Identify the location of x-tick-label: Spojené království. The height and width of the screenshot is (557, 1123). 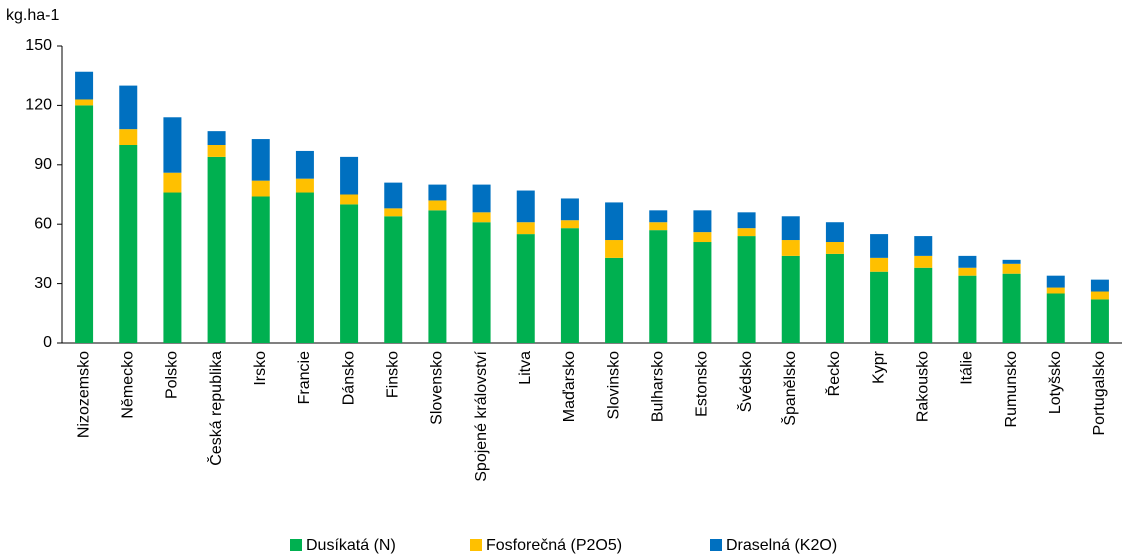
(481, 415).